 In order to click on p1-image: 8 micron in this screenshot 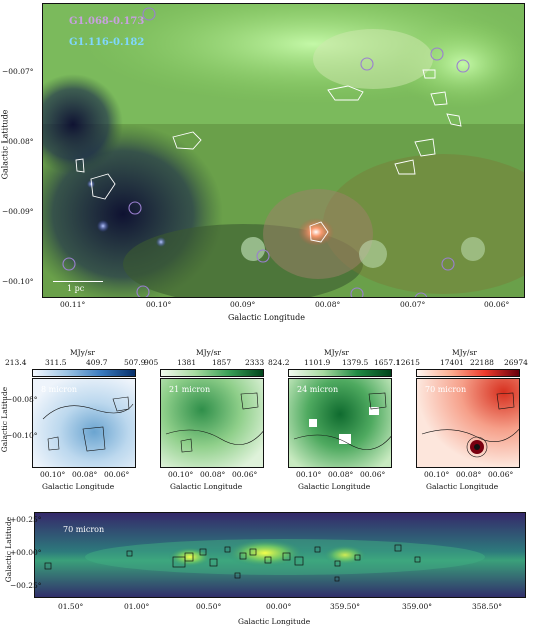, I will do `click(84, 423)`.